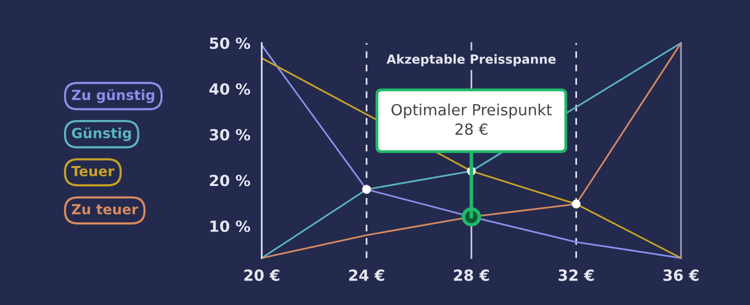 The width and height of the screenshot is (750, 305). I want to click on x-tick-label: 32 €, so click(576, 275).